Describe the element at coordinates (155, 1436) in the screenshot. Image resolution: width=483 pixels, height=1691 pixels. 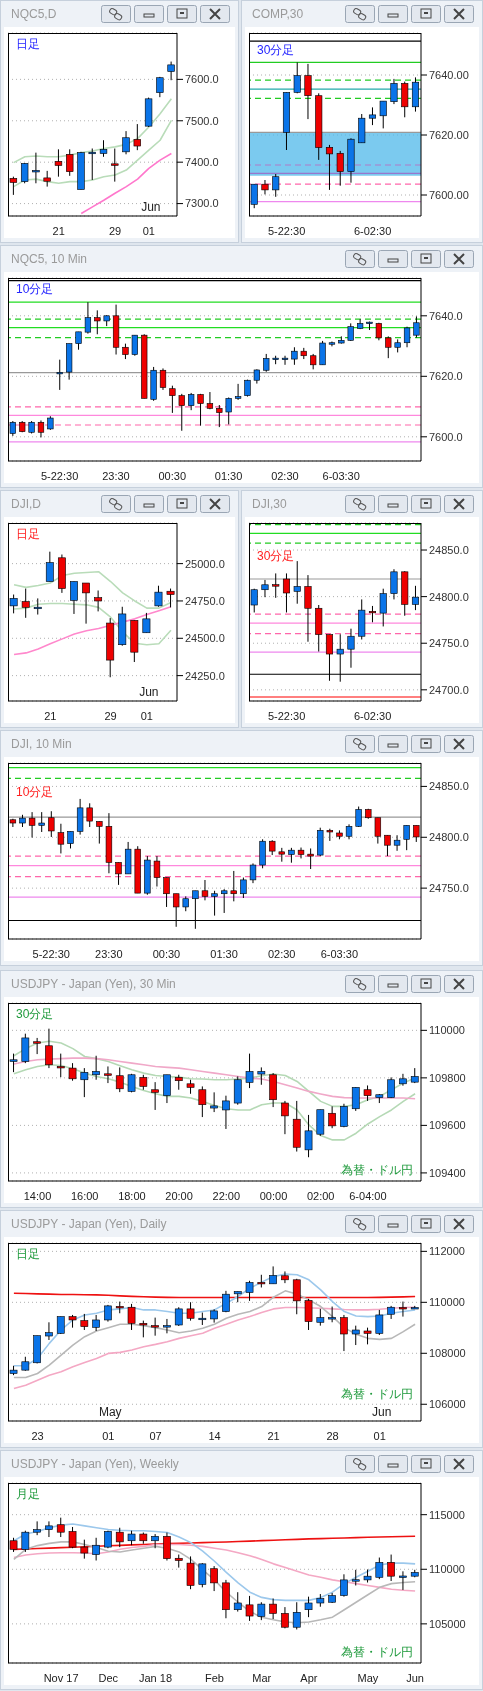
I see `x-tick-label: 07` at that location.